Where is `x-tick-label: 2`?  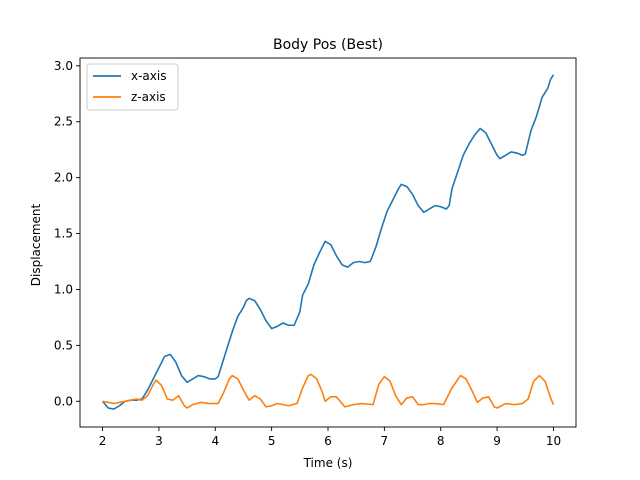 x-tick-label: 2 is located at coordinates (103, 441).